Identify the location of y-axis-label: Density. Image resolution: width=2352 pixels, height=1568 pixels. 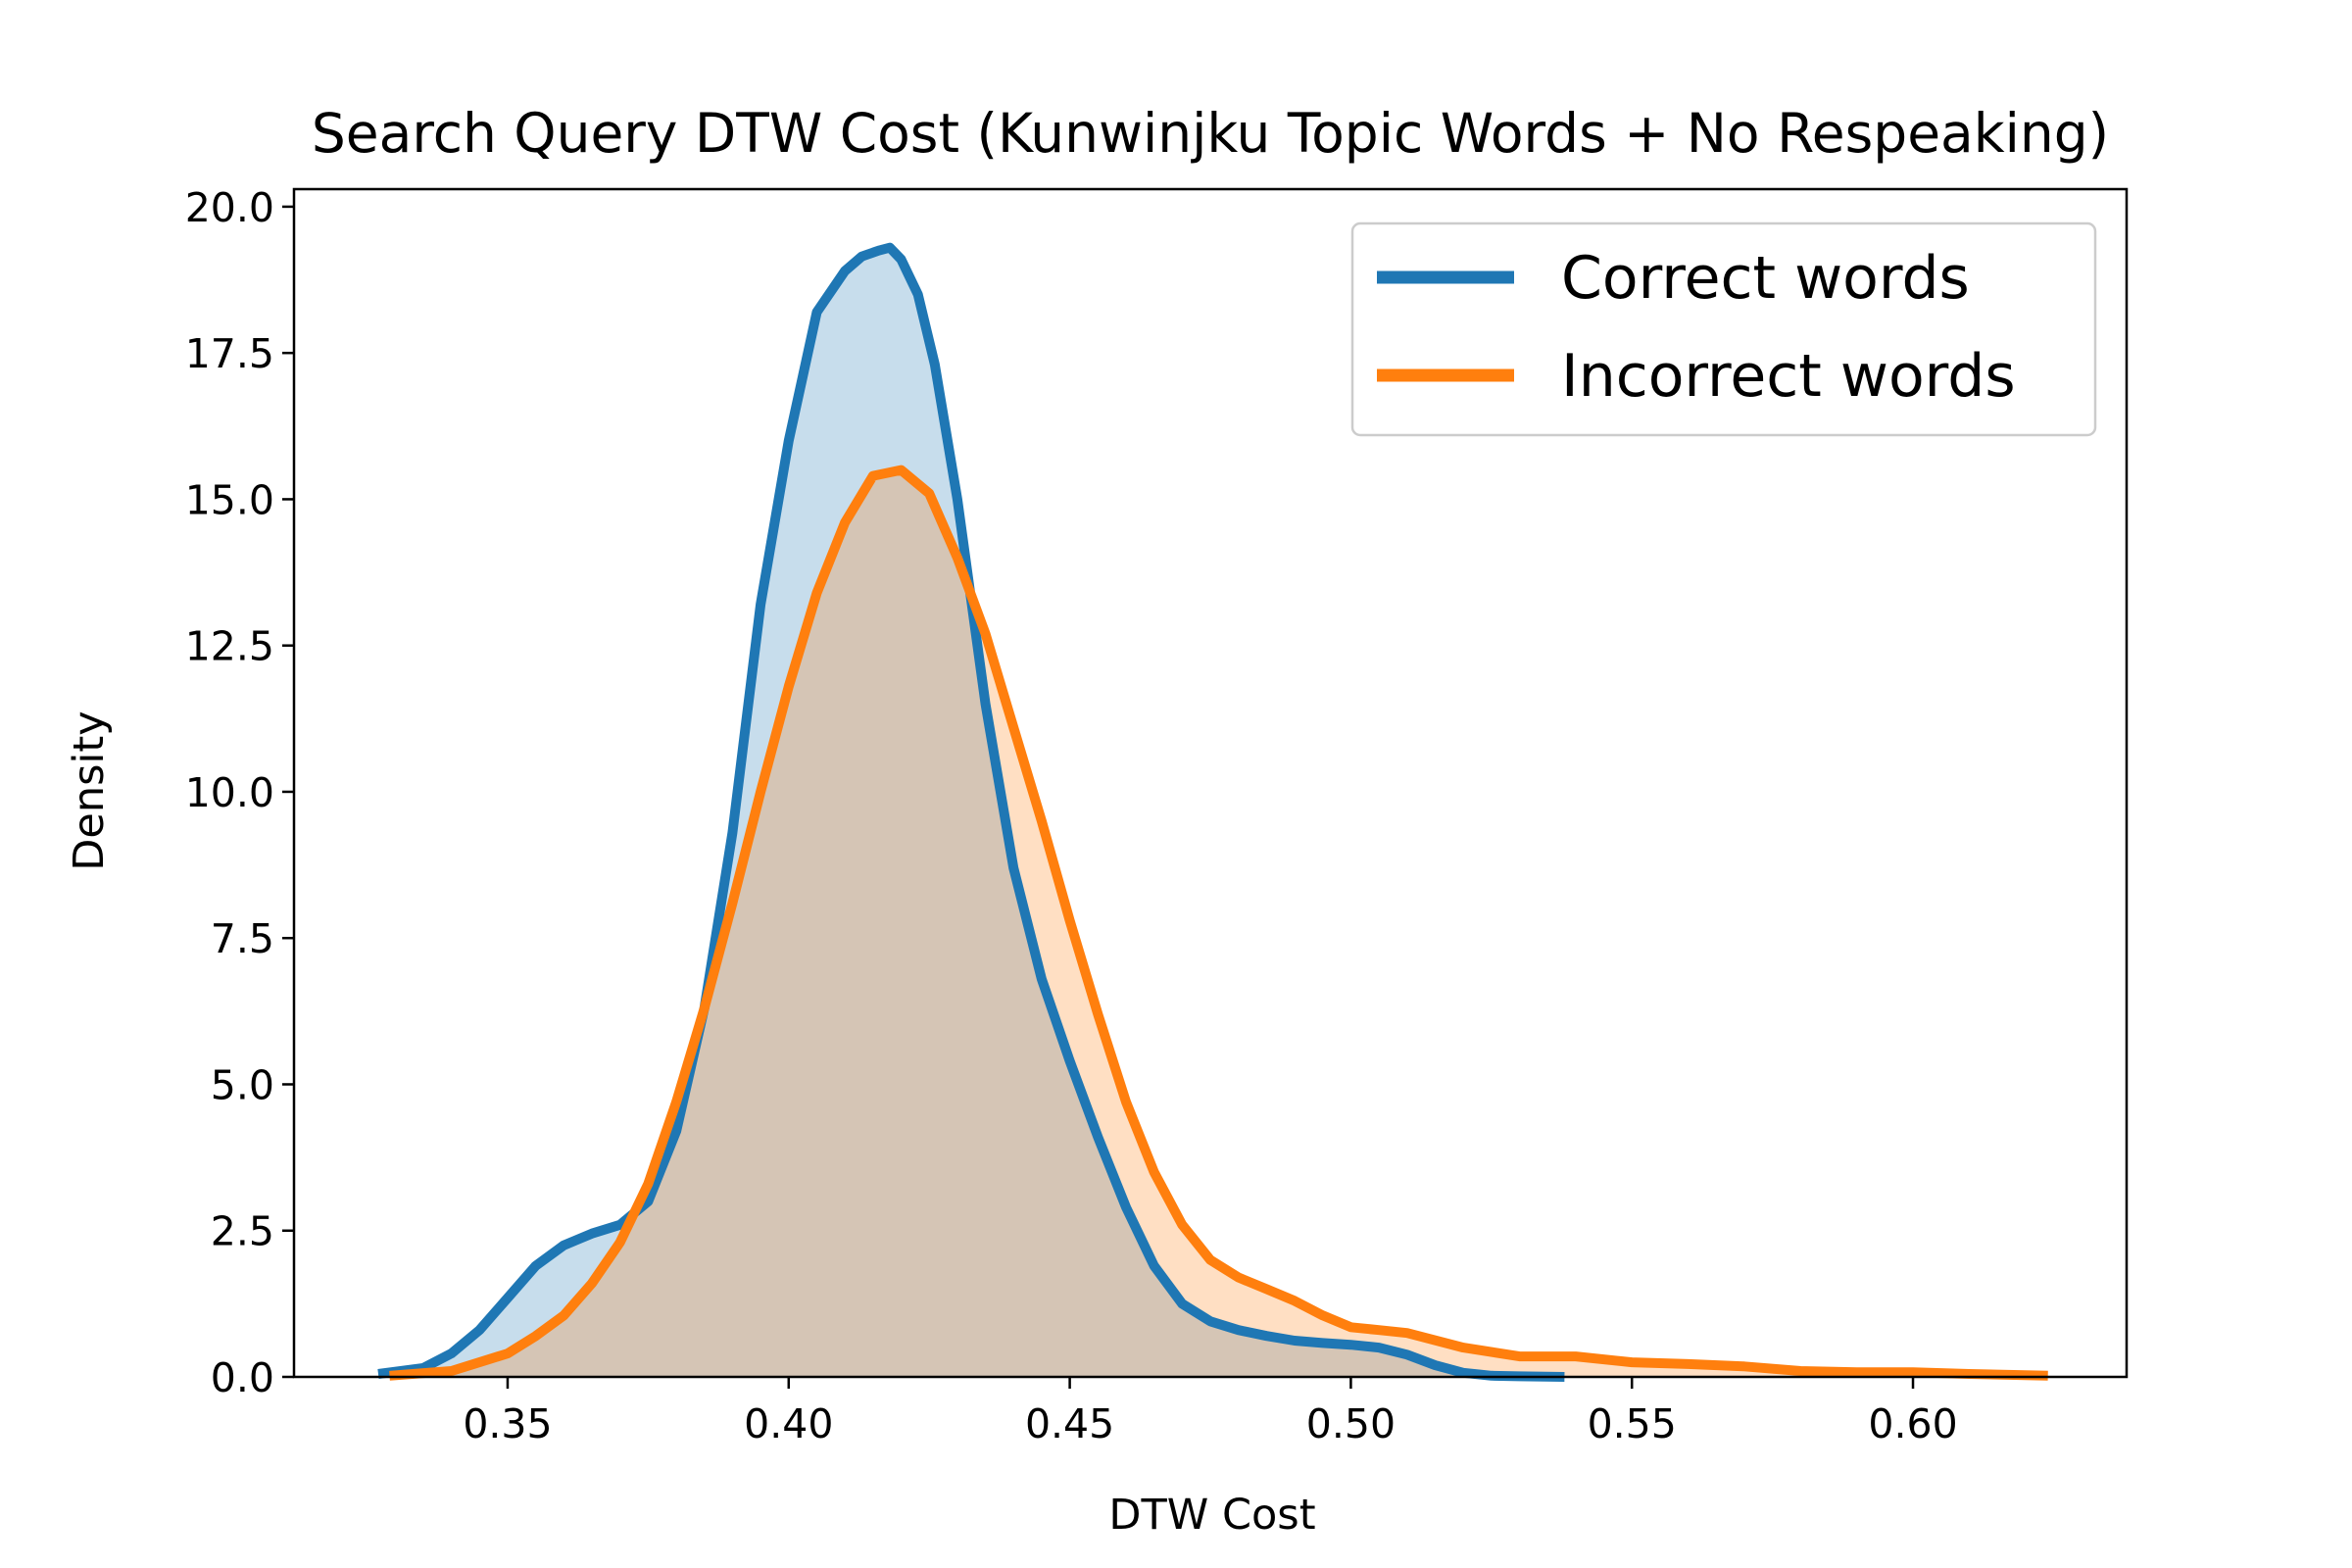
(89, 790).